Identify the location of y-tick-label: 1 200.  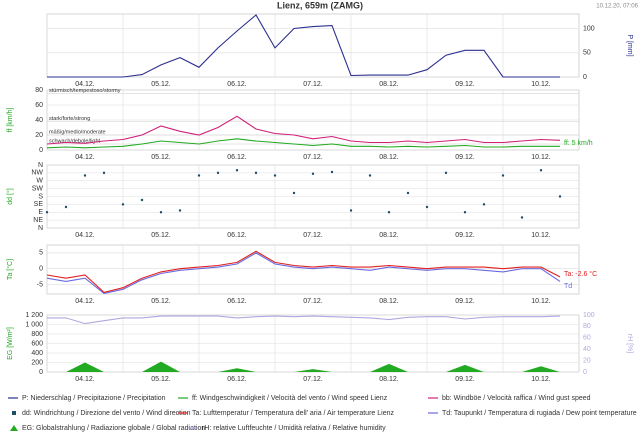
(34, 315).